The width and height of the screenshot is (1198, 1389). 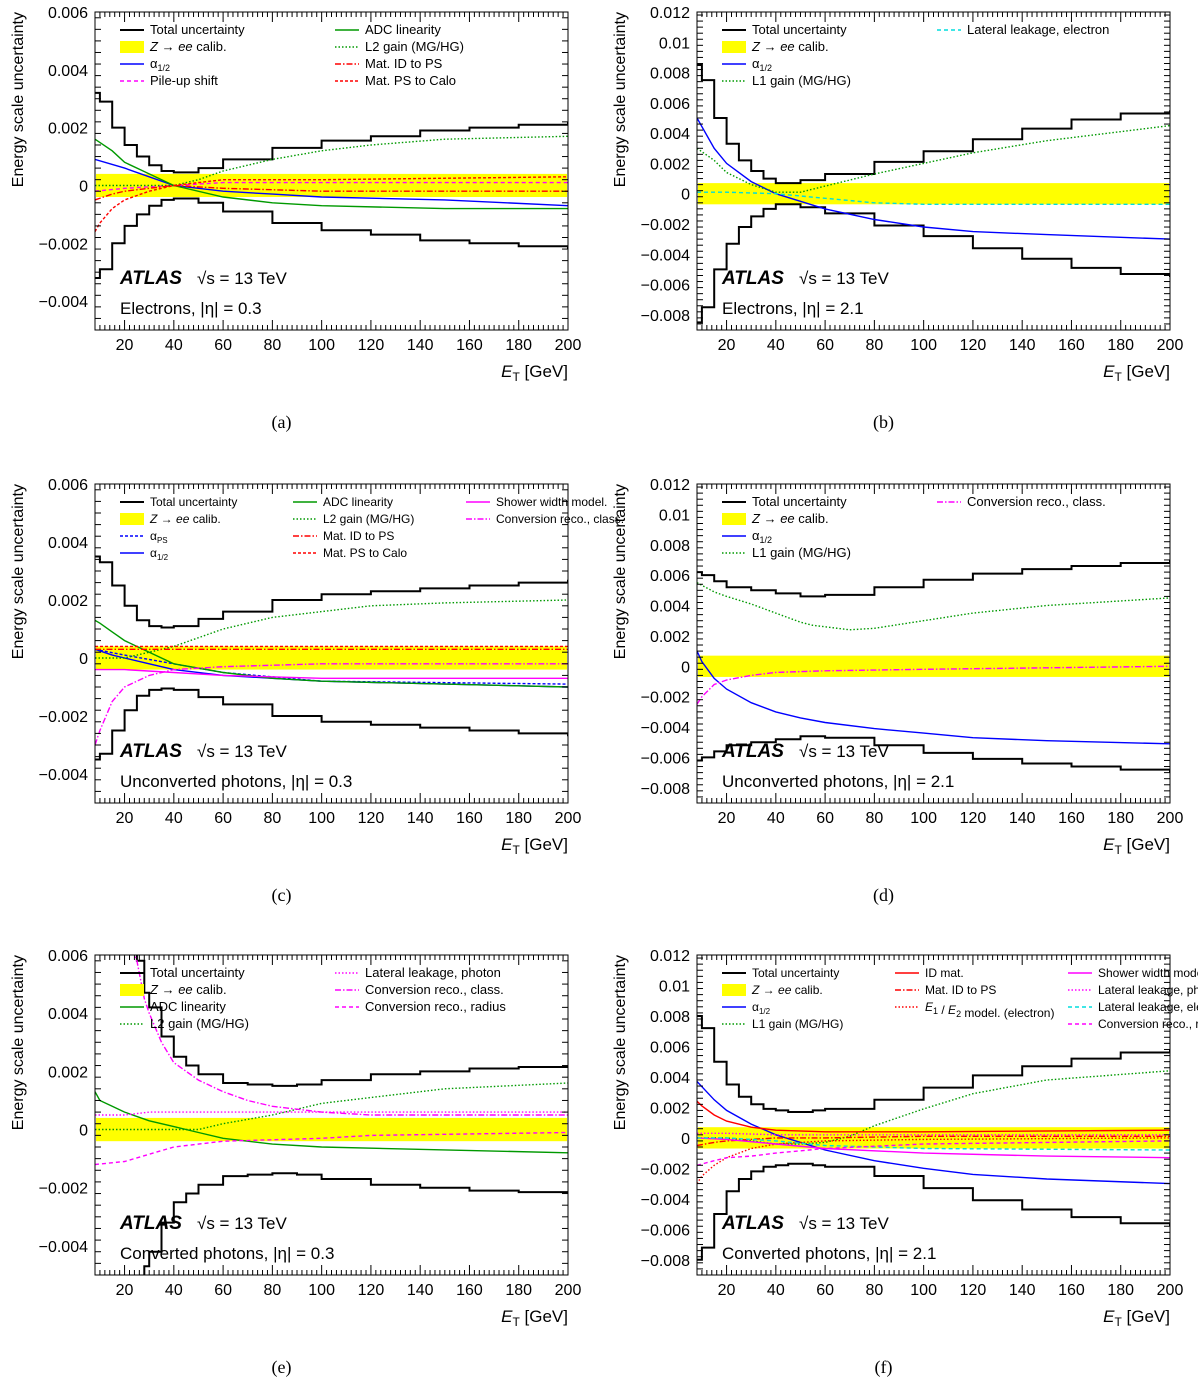 I want to click on legend-label: Mat. ID to PS, so click(x=960, y=990).